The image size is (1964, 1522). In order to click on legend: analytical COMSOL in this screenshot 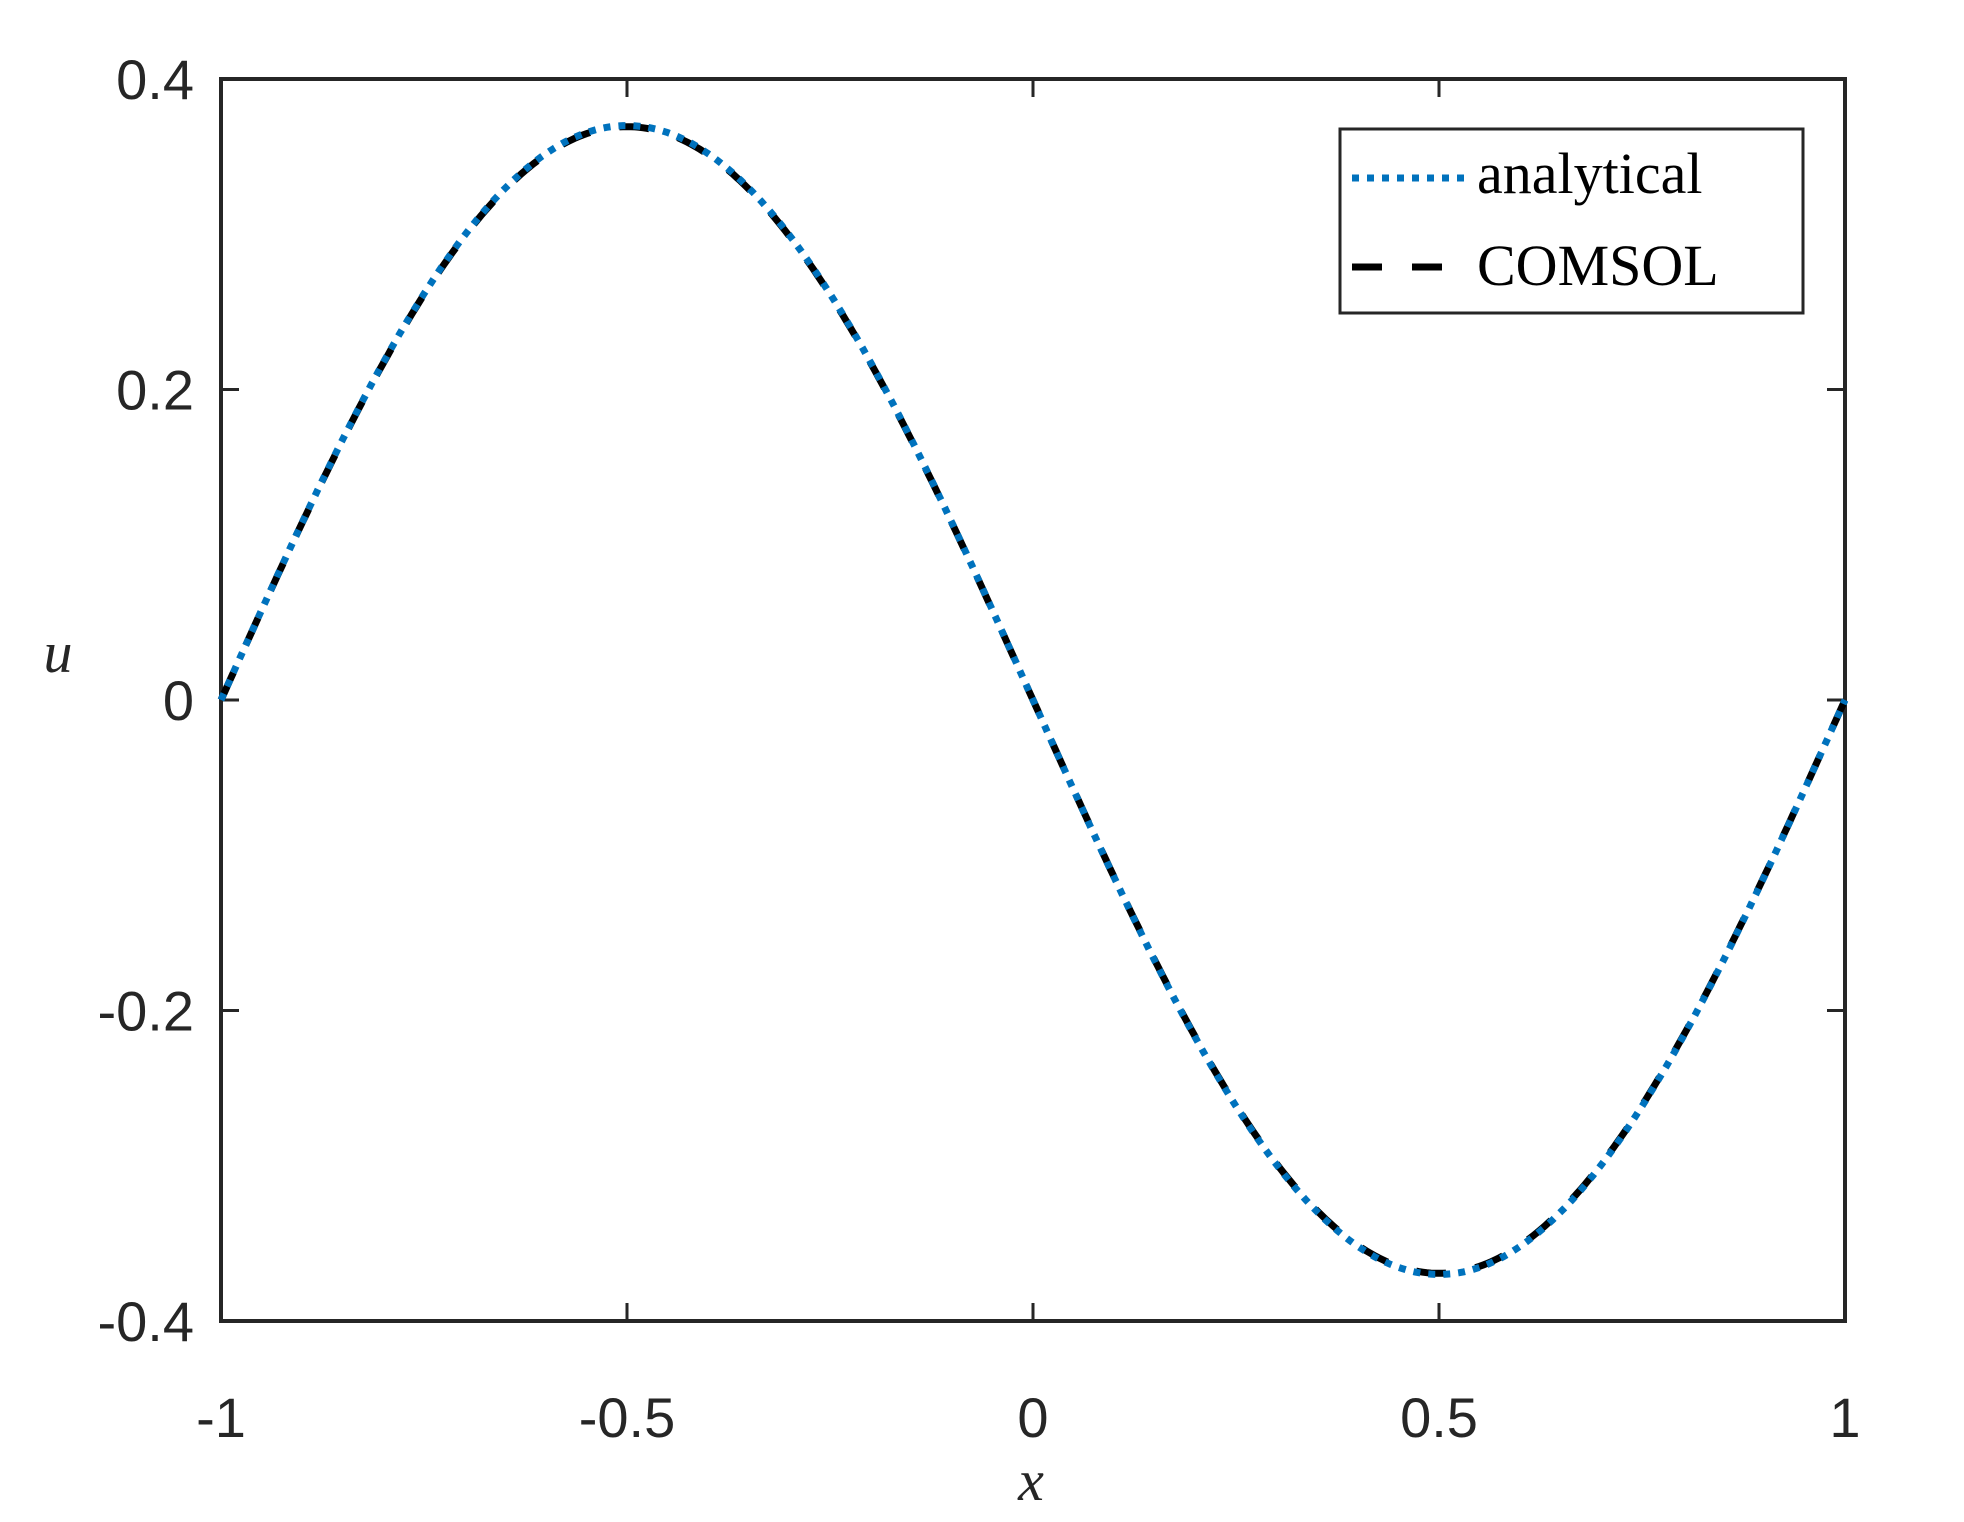, I will do `click(1571, 221)`.